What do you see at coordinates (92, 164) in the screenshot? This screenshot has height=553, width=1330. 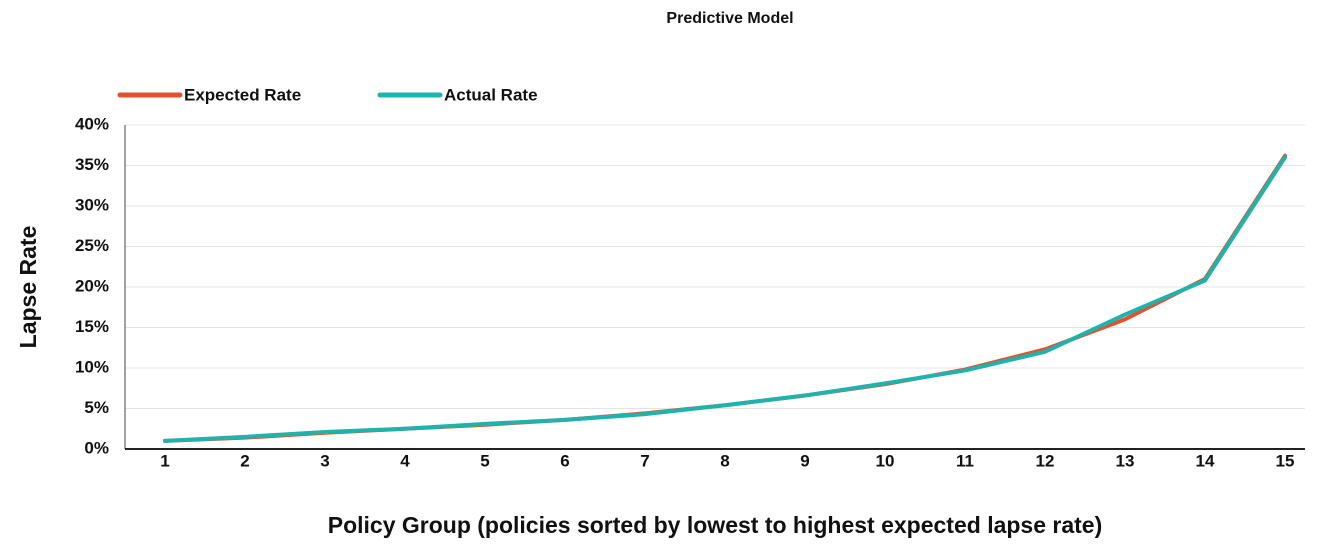 I see `y-tick-label: 35%` at bounding box center [92, 164].